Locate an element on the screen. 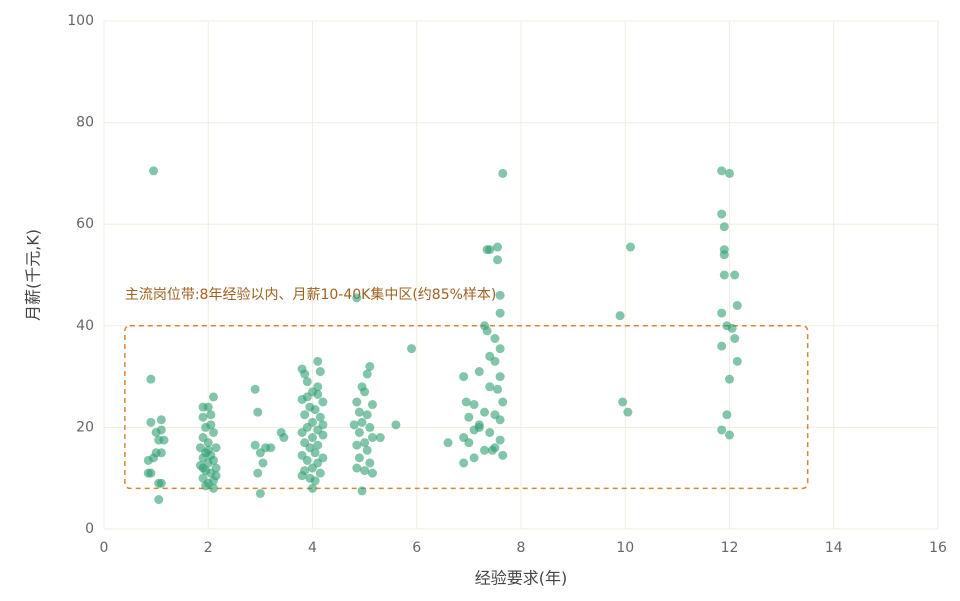 The height and width of the screenshot is (601, 960). y-tick-label: 100 is located at coordinates (80, 21).